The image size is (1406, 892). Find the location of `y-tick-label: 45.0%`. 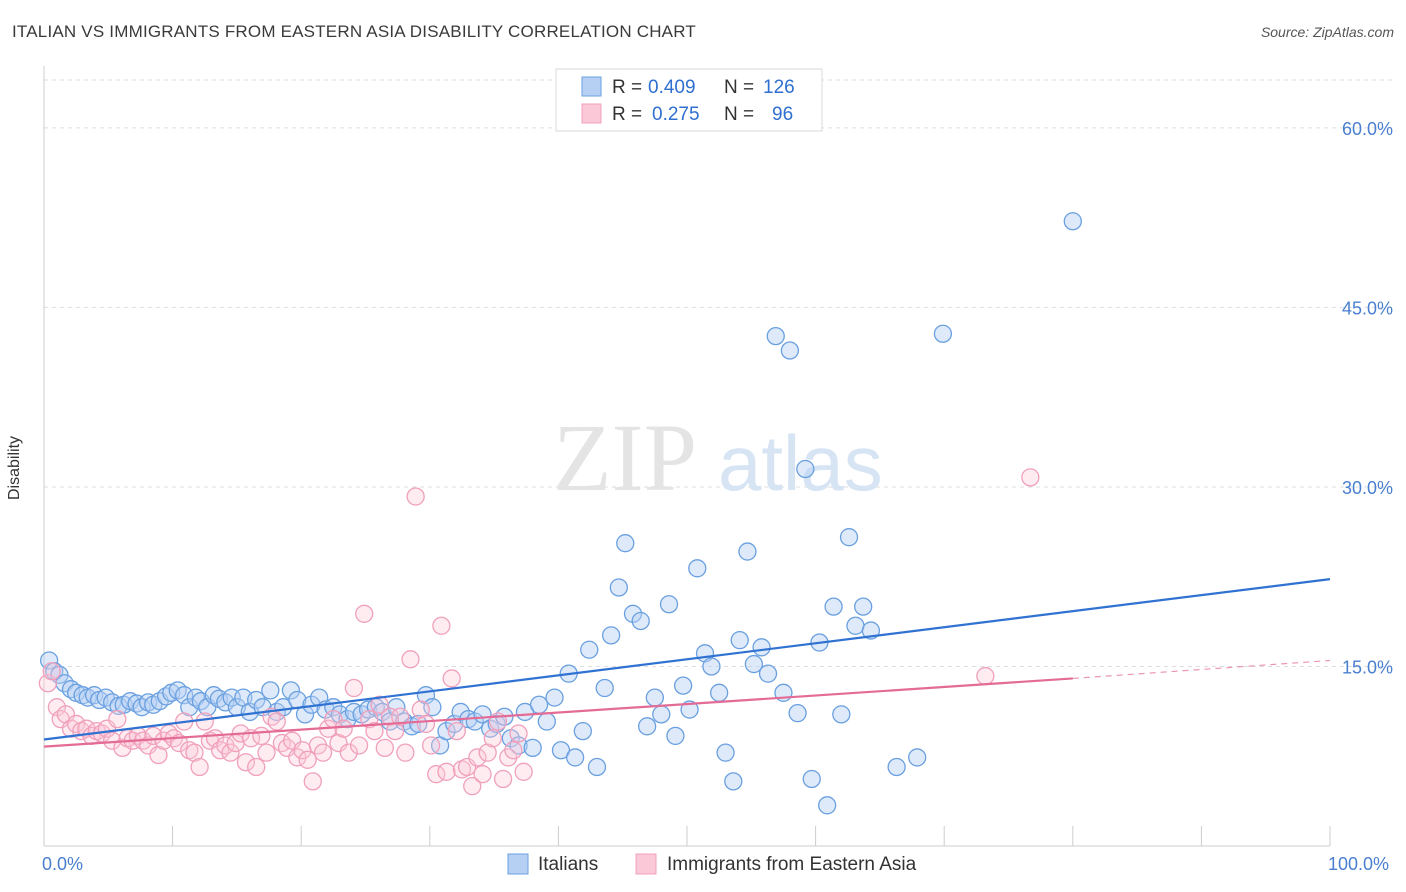

y-tick-label: 45.0% is located at coordinates (1367, 308).